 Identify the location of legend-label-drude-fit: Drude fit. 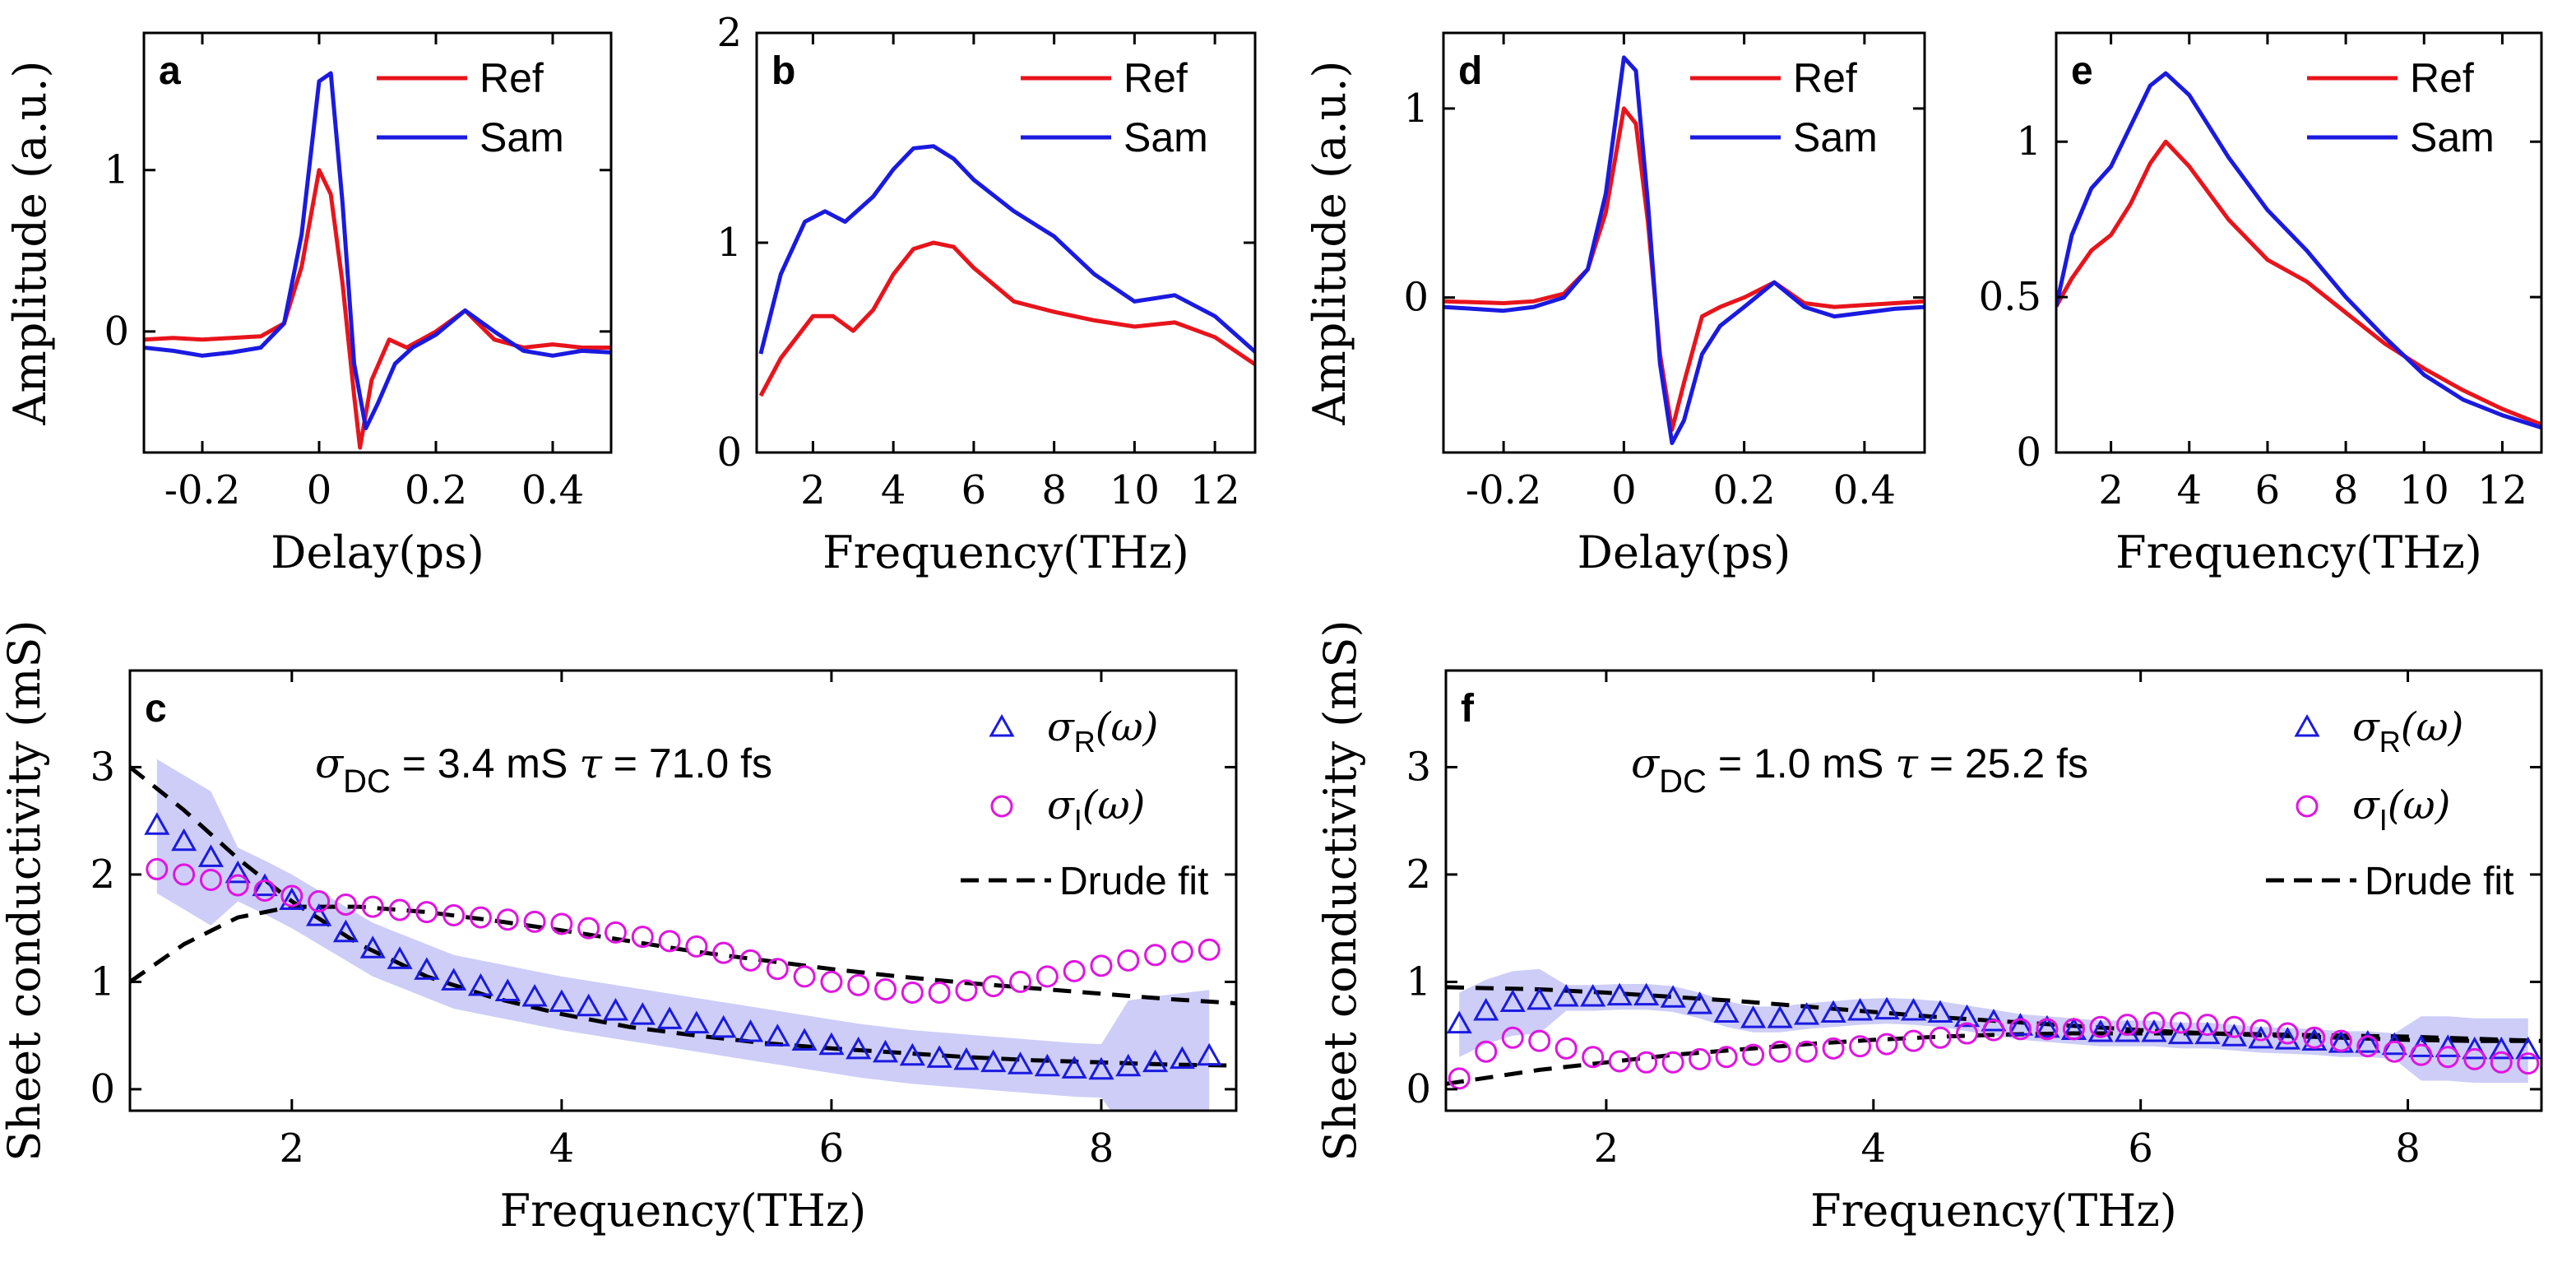
(2439, 882).